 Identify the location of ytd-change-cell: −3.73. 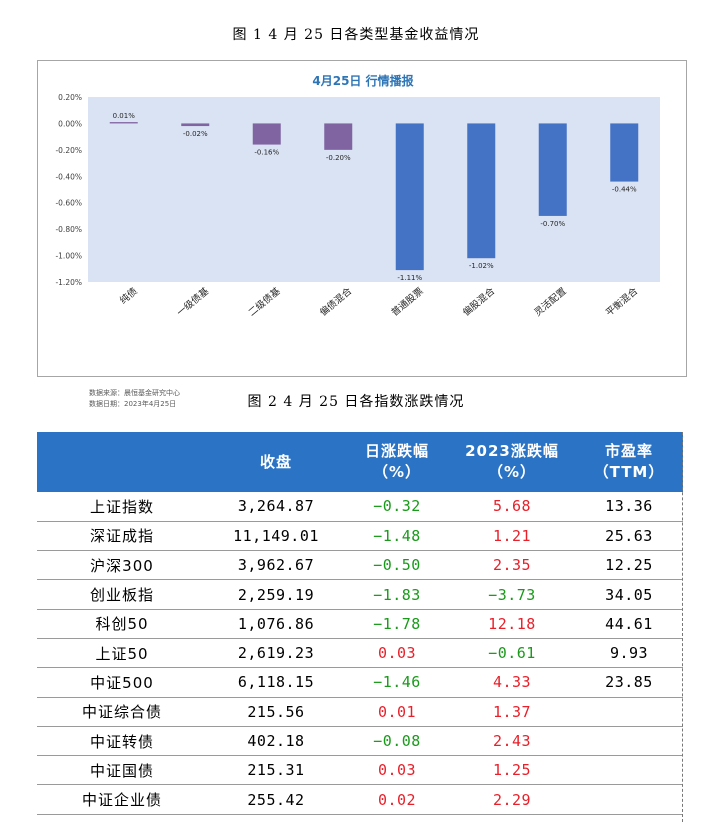
(512, 594).